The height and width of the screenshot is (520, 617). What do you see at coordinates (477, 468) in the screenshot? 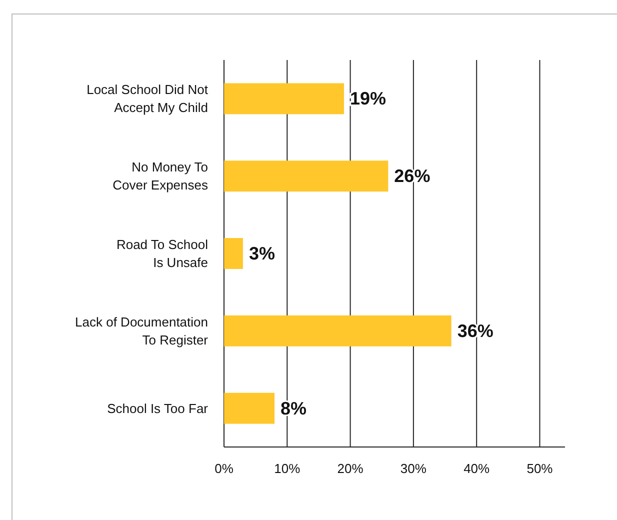
I see `x-tick-label: 40%` at bounding box center [477, 468].